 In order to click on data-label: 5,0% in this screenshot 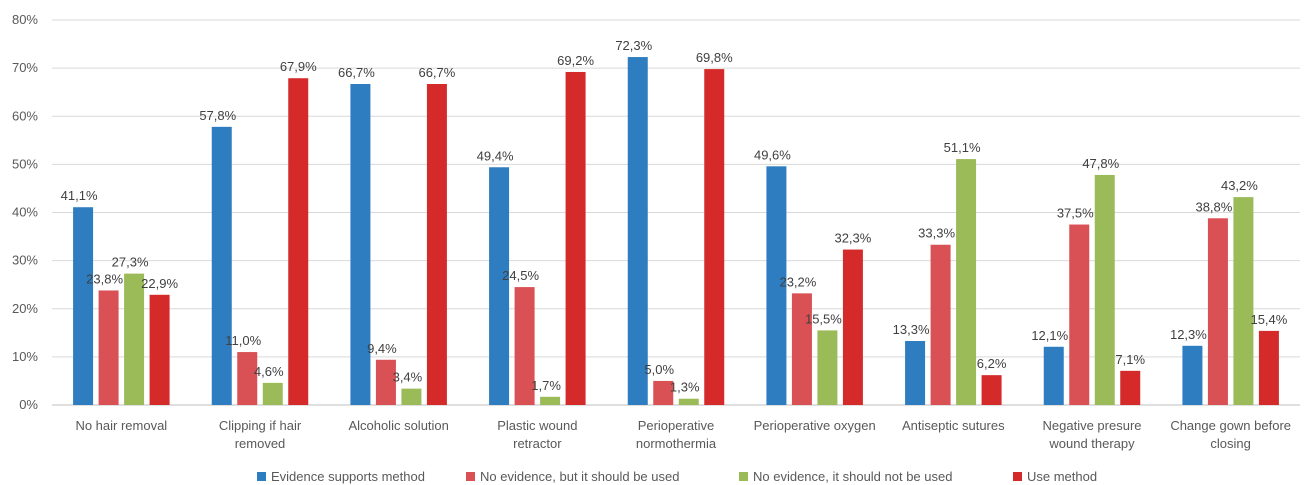, I will do `click(659, 369)`.